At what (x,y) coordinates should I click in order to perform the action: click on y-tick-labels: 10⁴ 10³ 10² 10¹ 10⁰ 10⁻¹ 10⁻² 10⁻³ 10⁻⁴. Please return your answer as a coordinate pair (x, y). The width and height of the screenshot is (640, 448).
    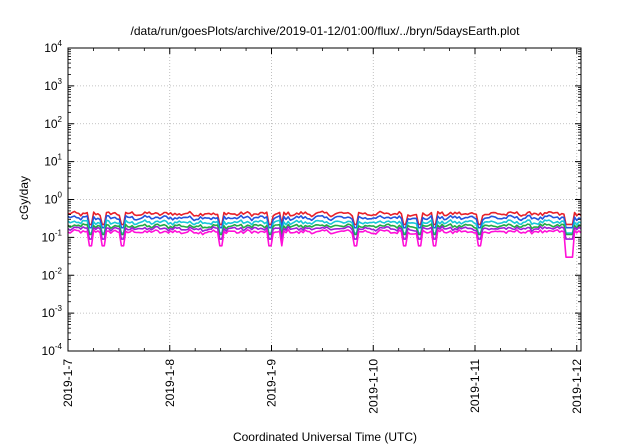
    Looking at the image, I should click on (52, 198).